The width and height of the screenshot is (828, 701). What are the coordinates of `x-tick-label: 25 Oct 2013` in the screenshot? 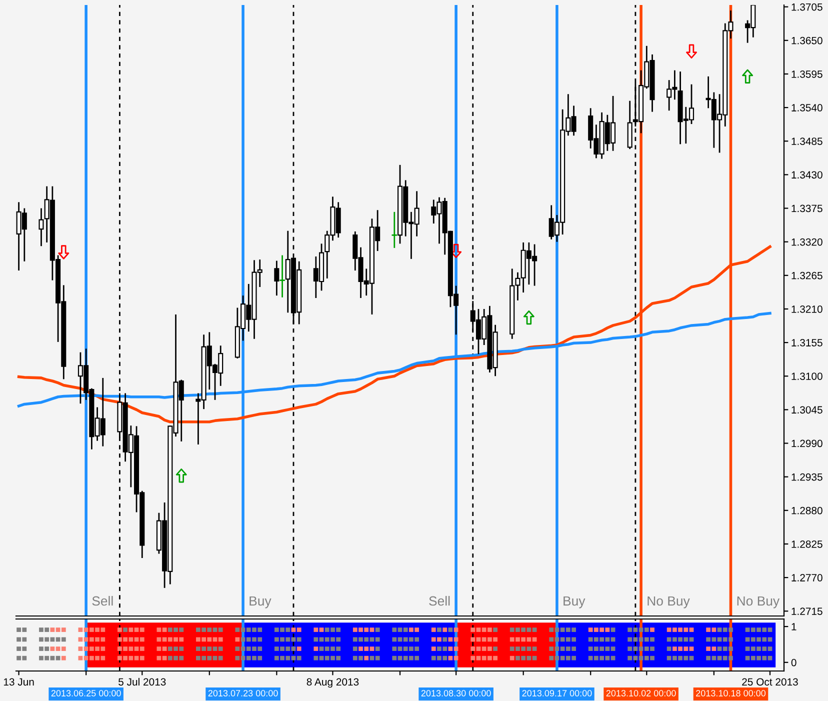 It's located at (770, 682).